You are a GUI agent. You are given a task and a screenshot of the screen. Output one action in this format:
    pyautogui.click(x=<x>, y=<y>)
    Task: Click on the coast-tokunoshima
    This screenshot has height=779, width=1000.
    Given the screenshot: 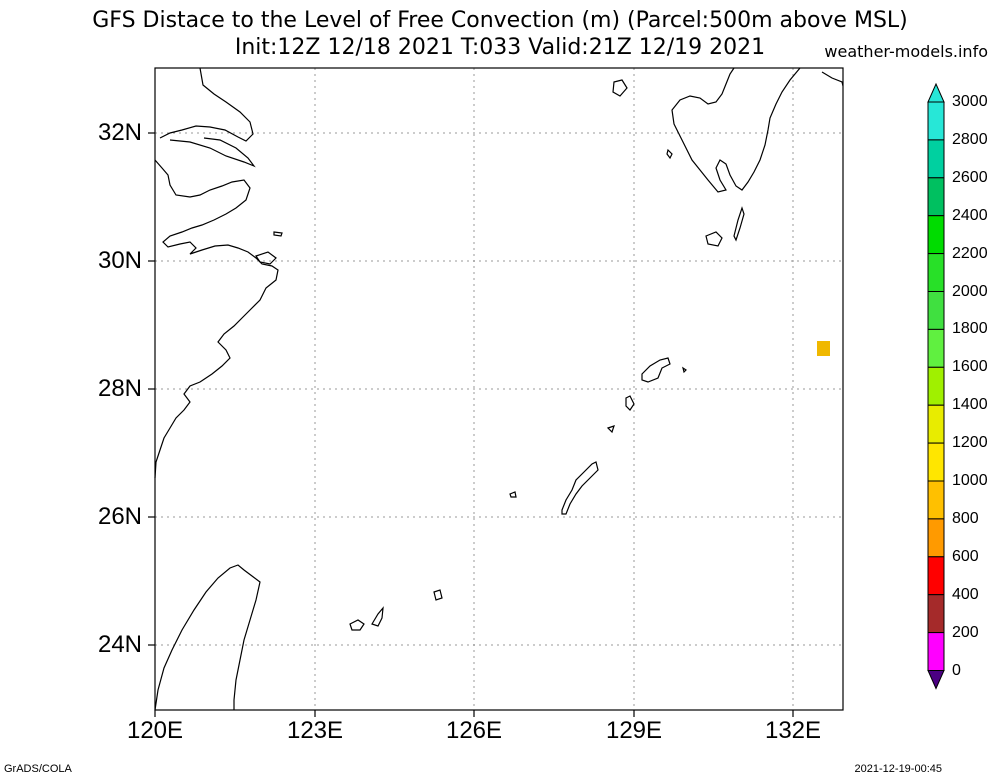 What is the action you would take?
    pyautogui.click(x=630, y=403)
    